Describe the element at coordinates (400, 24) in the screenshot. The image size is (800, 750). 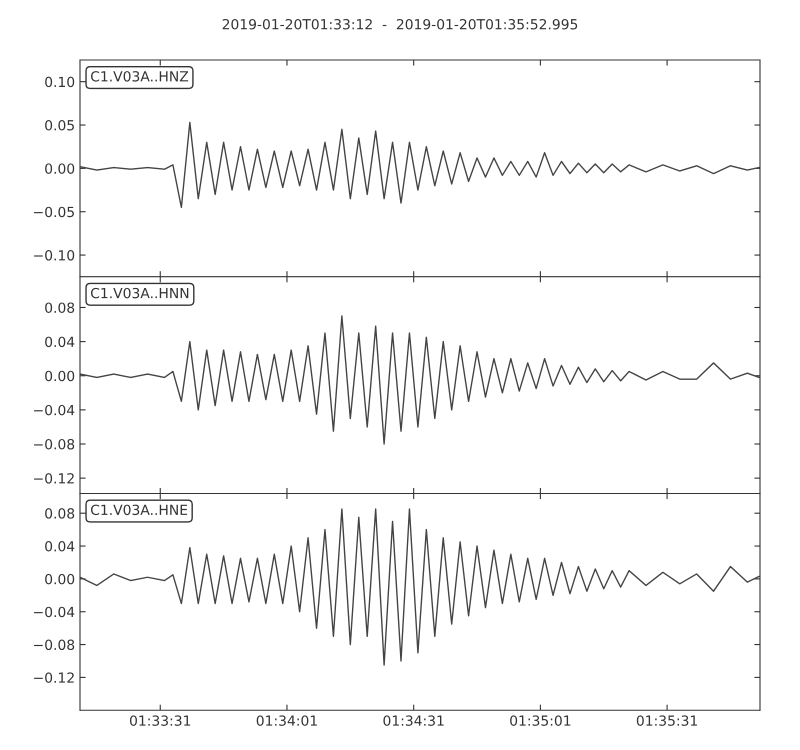
I see `chart-title: 2019-01-20T01:33:12 - 2019-01-20T01:35:52.995` at that location.